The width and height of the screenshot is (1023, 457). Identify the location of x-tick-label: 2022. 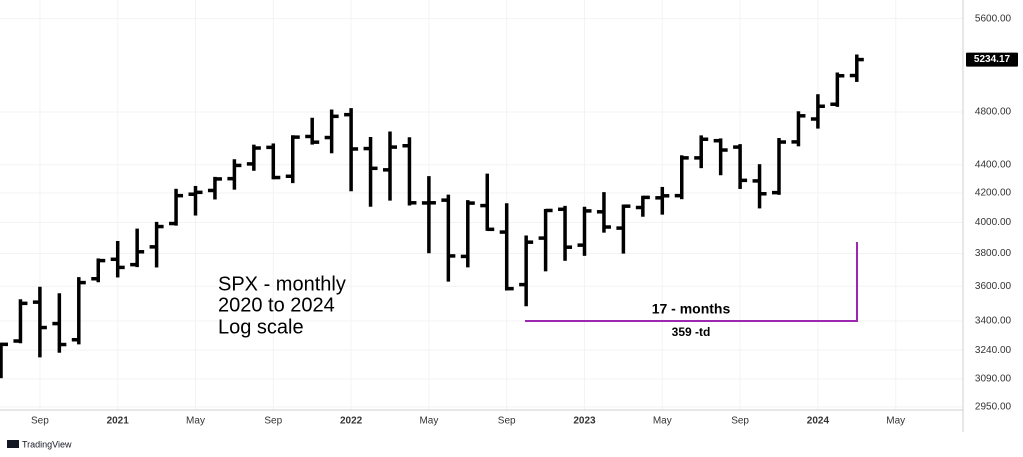
(351, 421).